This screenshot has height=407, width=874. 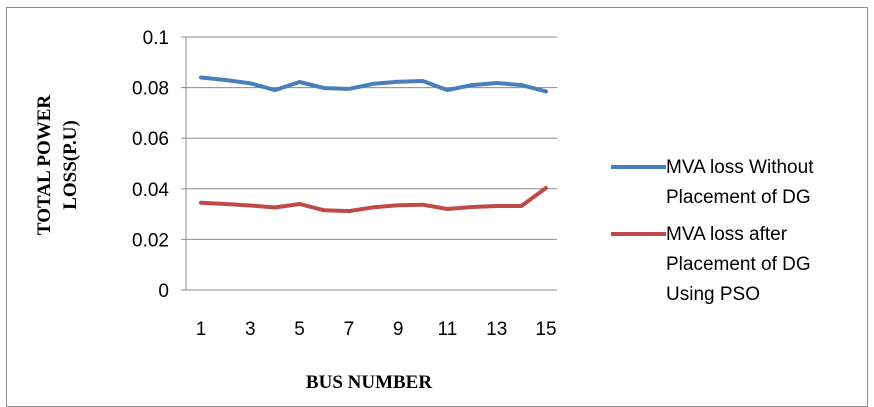 What do you see at coordinates (727, 234) in the screenshot?
I see `legend-label: MVA loss after` at bounding box center [727, 234].